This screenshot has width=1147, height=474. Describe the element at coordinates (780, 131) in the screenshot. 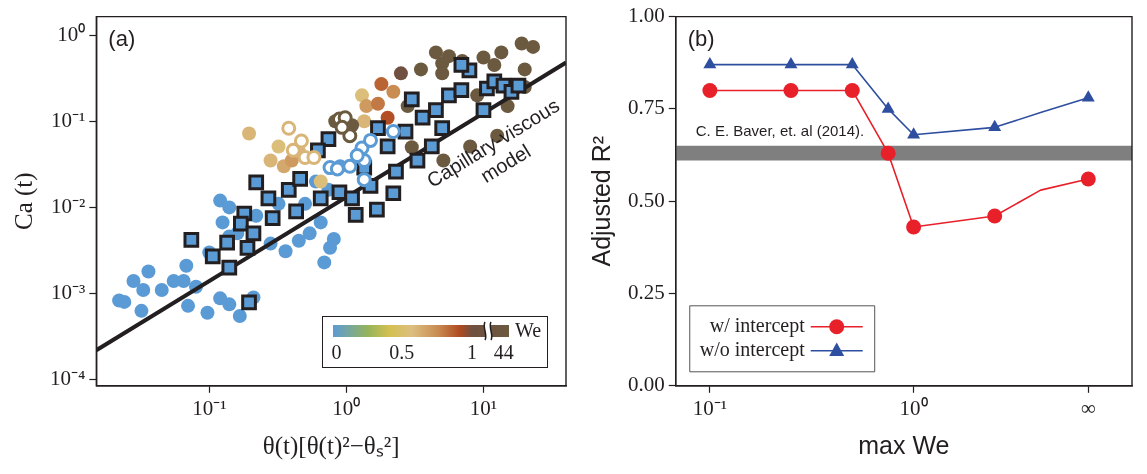

I see `band-label: C. E. Baver, et. al (2014).` at that location.